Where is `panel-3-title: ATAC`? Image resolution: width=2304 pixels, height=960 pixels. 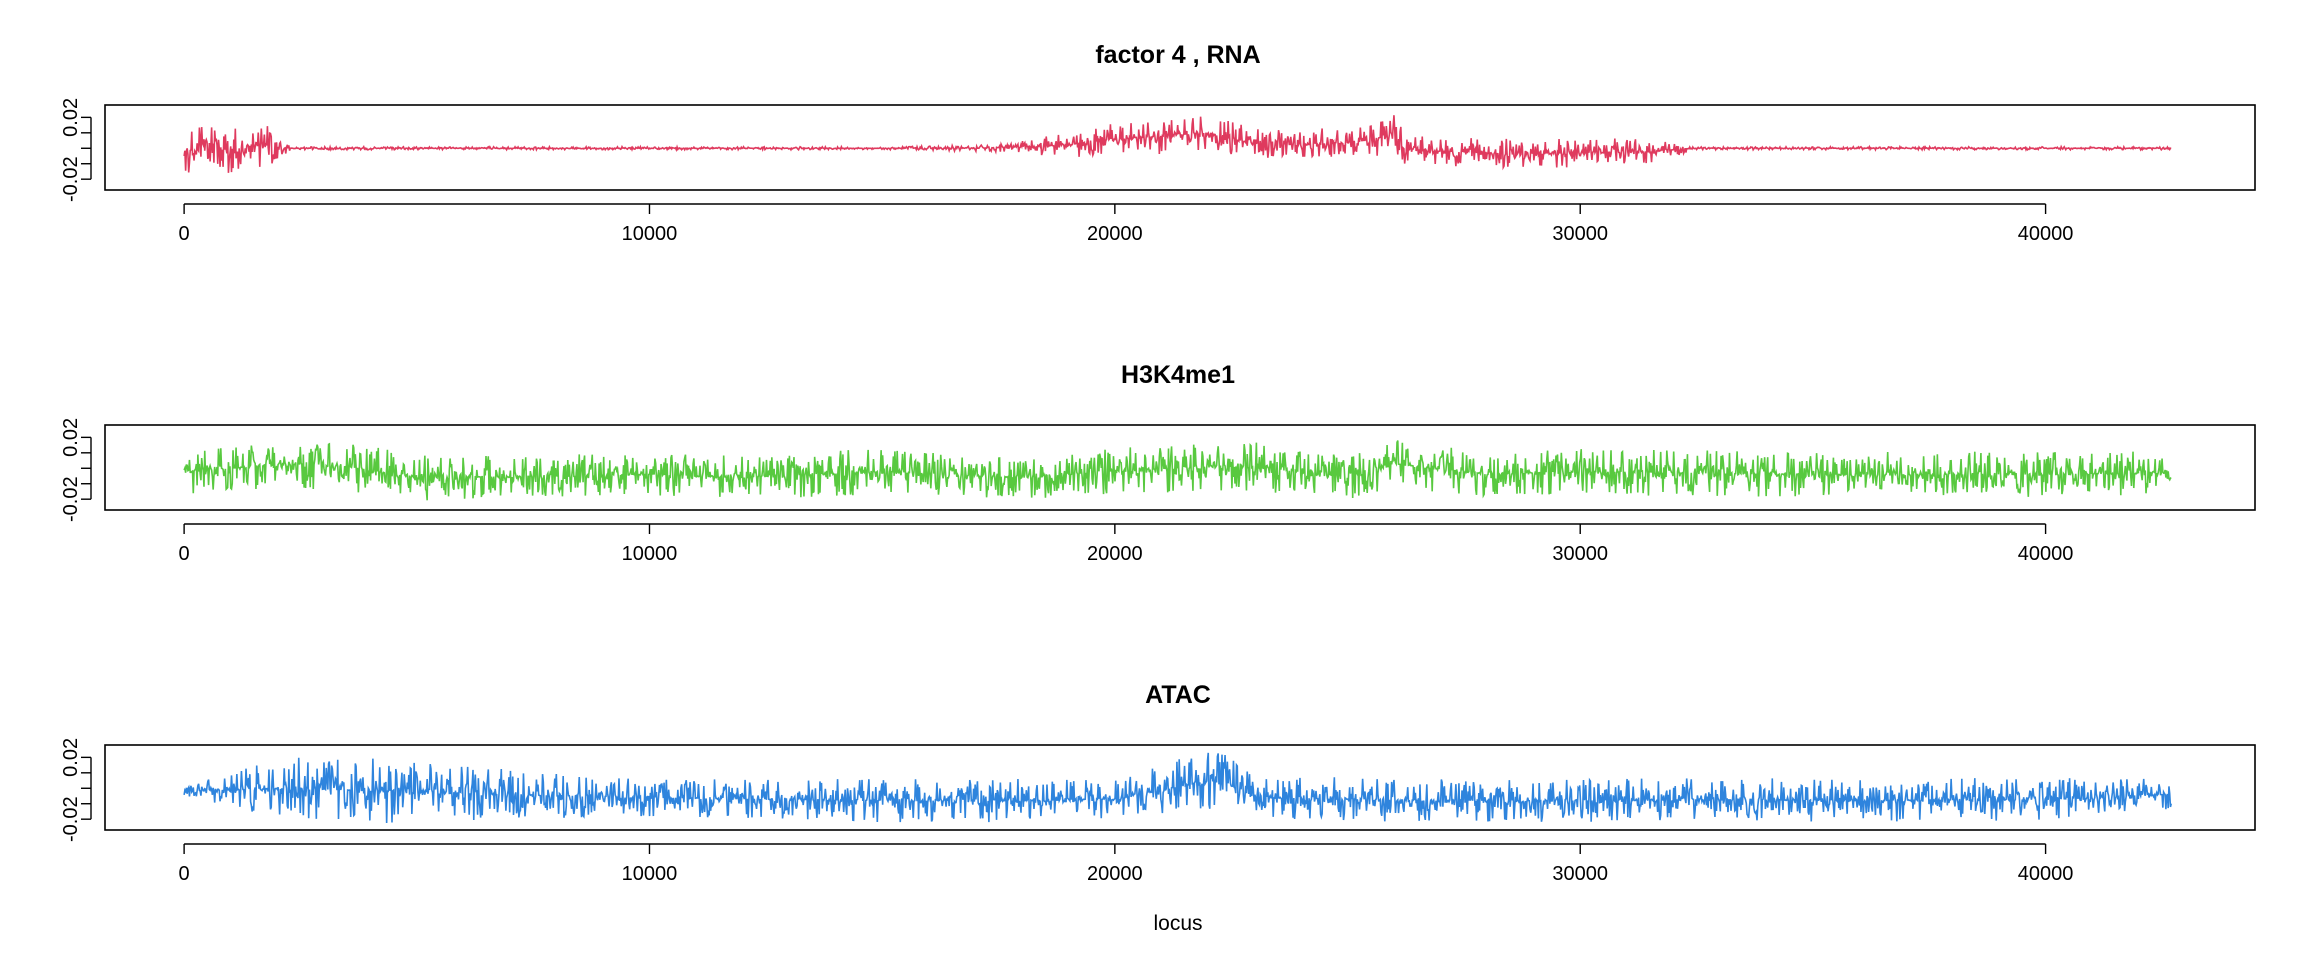 panel-3-title: ATAC is located at coordinates (1178, 695).